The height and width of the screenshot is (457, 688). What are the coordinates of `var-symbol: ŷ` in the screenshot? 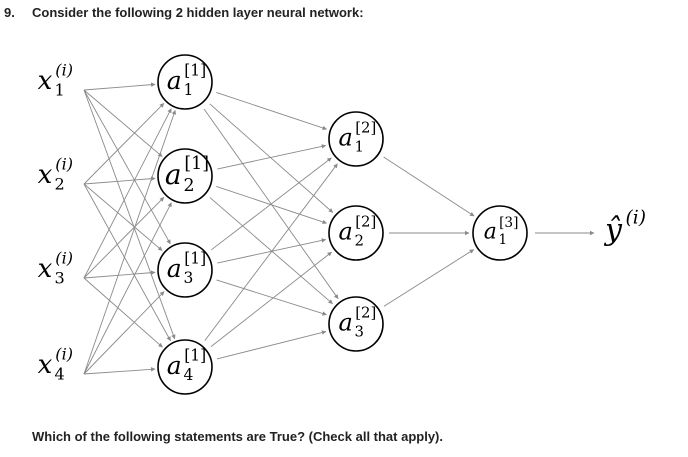 It's located at (613, 230).